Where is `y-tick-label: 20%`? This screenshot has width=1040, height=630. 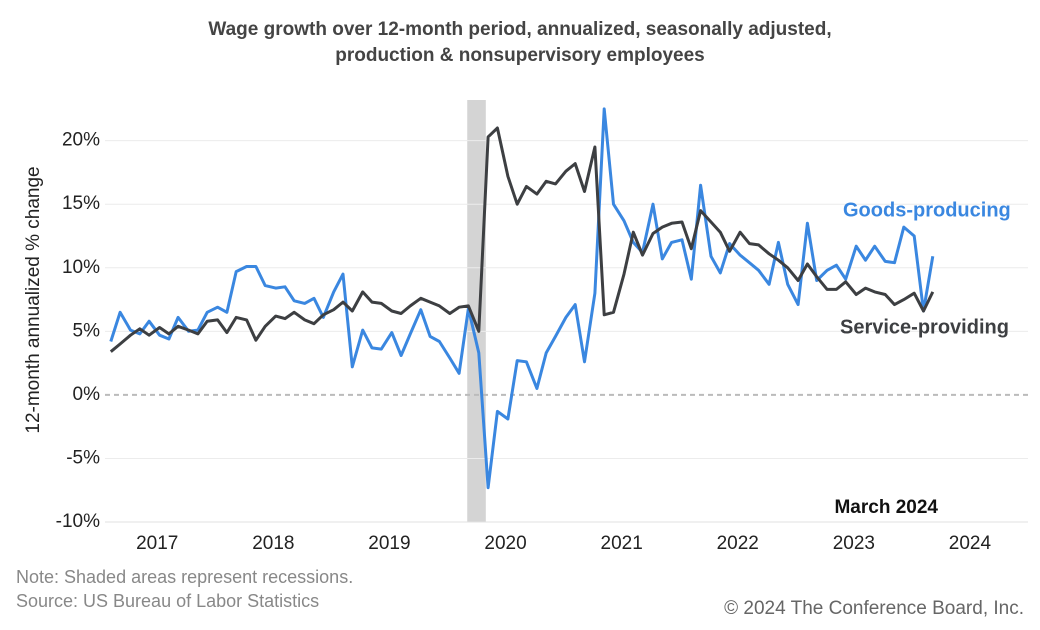
y-tick-label: 20% is located at coordinates (81, 140).